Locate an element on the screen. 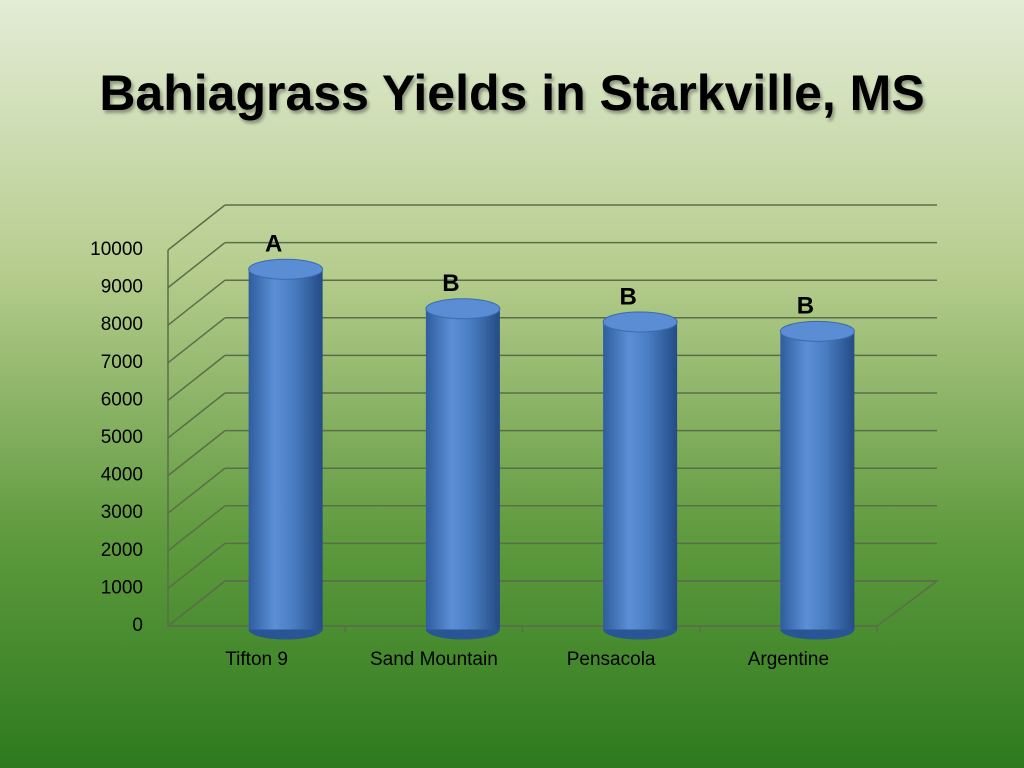 Image resolution: width=1024 pixels, height=768 pixels. y-tick-label: 10000 is located at coordinates (116, 249).